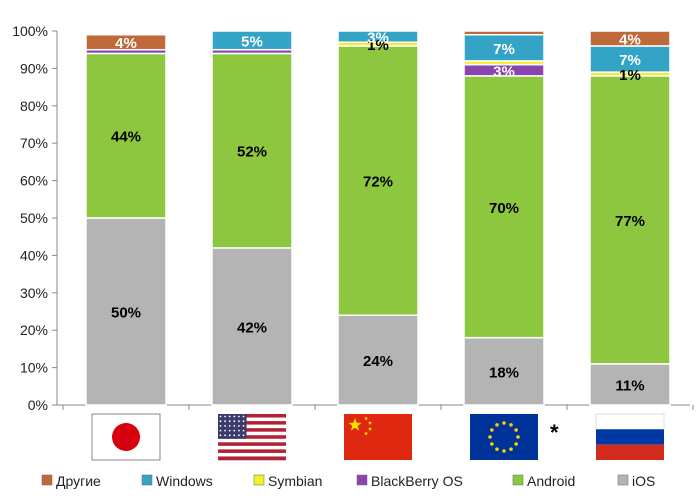  What do you see at coordinates (34, 181) in the screenshot?
I see `y-tick-label: 60%` at bounding box center [34, 181].